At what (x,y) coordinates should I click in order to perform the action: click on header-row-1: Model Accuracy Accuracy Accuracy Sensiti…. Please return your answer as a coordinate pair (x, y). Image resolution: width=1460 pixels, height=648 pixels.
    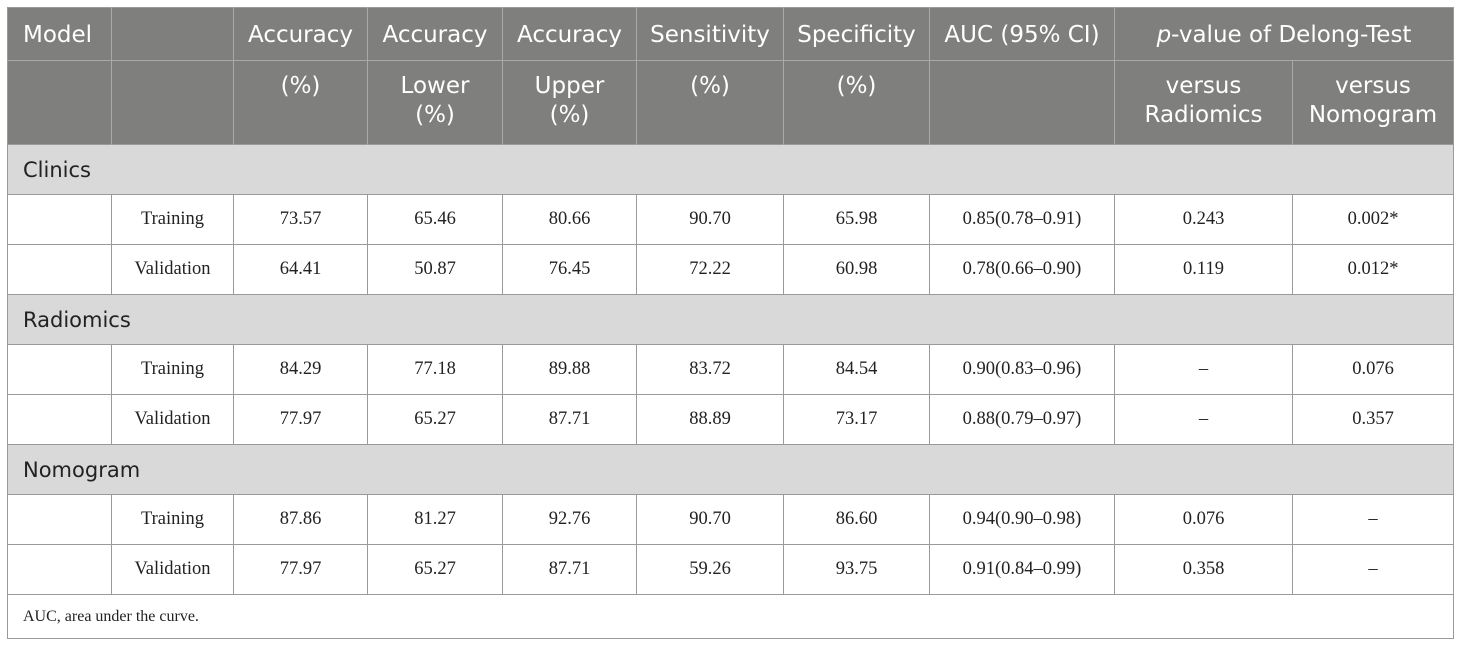
    Looking at the image, I should click on (730, 34).